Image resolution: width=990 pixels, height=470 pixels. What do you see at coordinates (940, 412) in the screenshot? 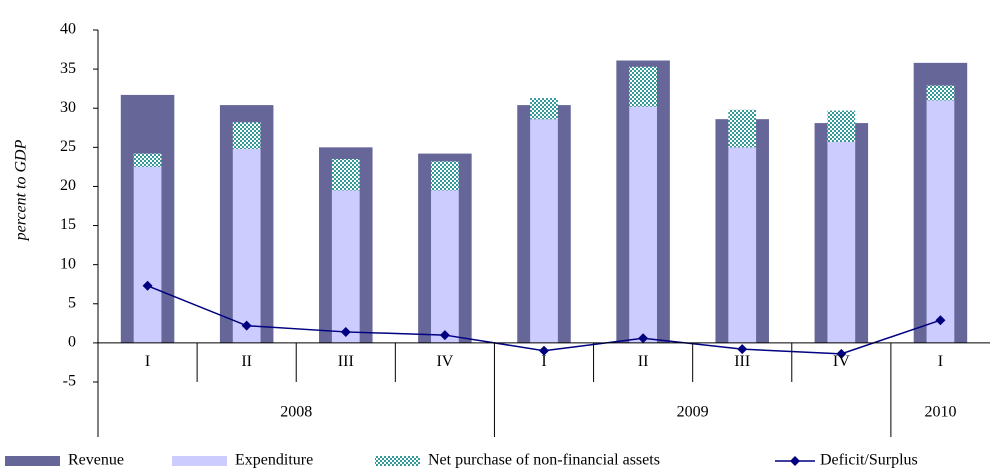
I see `group-label: 2010` at bounding box center [940, 412].